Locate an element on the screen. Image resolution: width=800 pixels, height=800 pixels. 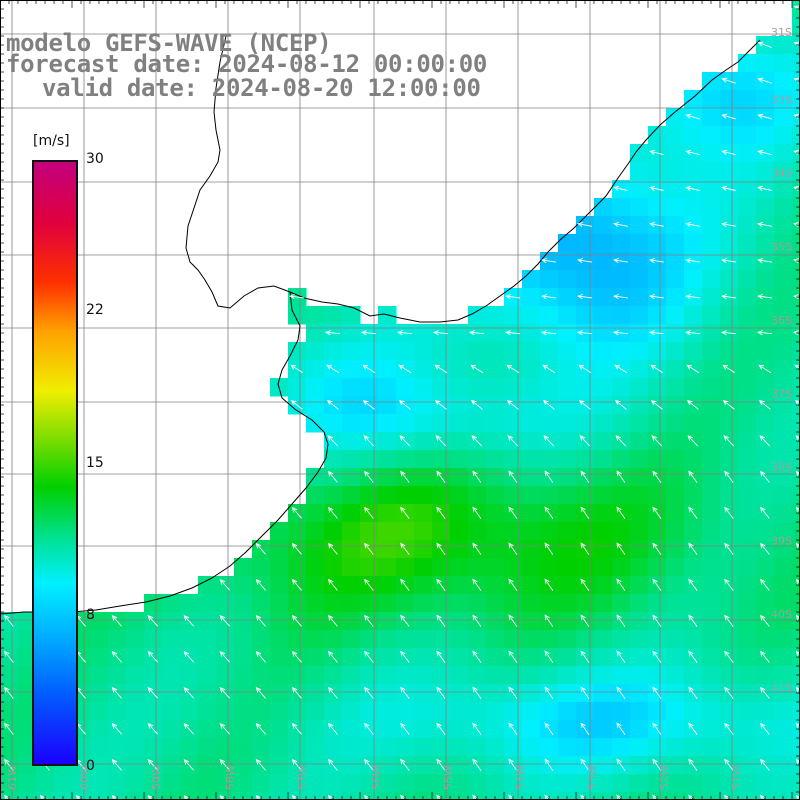
colorbar-tick-label: 15 is located at coordinates (95, 463).